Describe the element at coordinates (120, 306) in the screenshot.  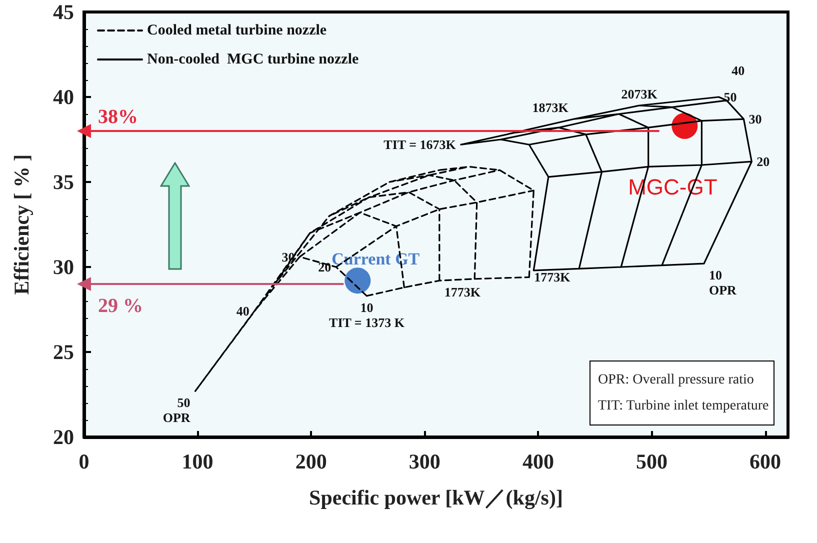
I see `data-label: 29 %` at that location.